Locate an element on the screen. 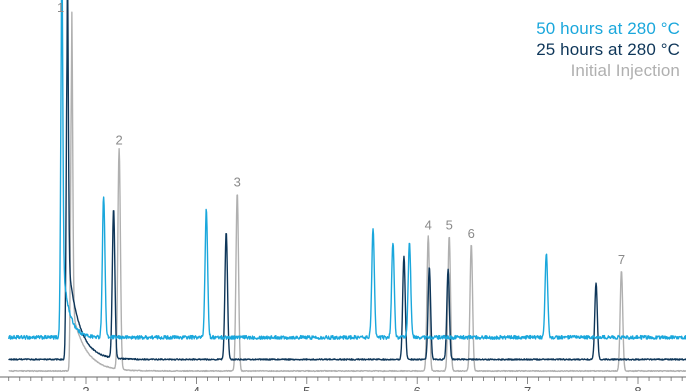  x-tick-label: 5 is located at coordinates (306, 387).